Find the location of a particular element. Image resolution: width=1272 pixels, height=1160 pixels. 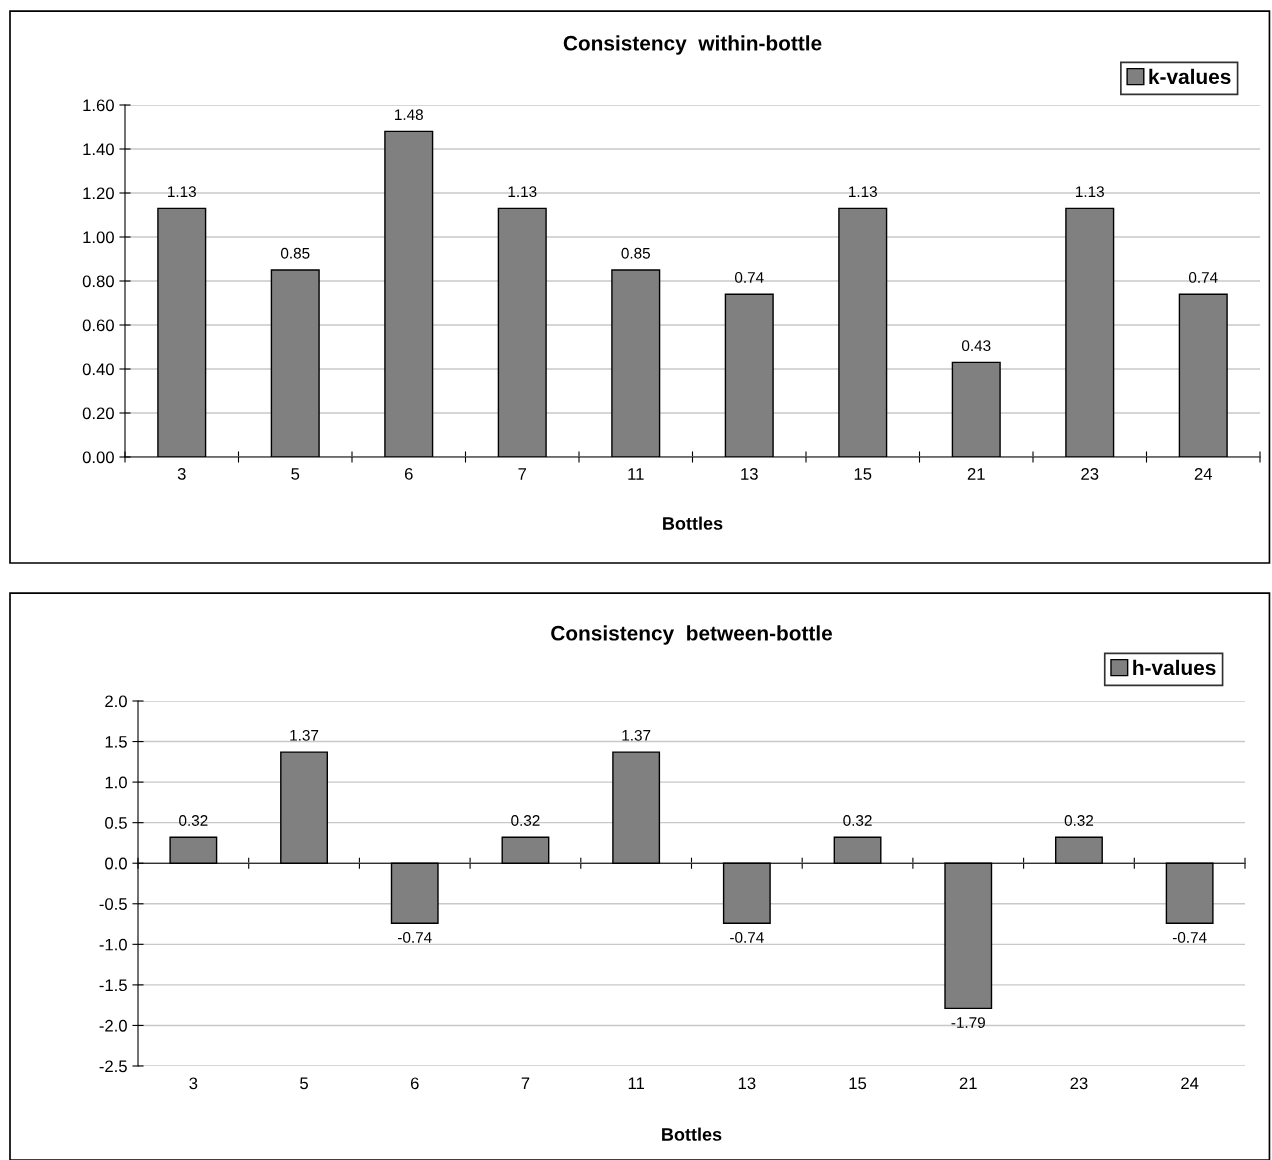

data-label: -1.79 is located at coordinates (968, 1022).